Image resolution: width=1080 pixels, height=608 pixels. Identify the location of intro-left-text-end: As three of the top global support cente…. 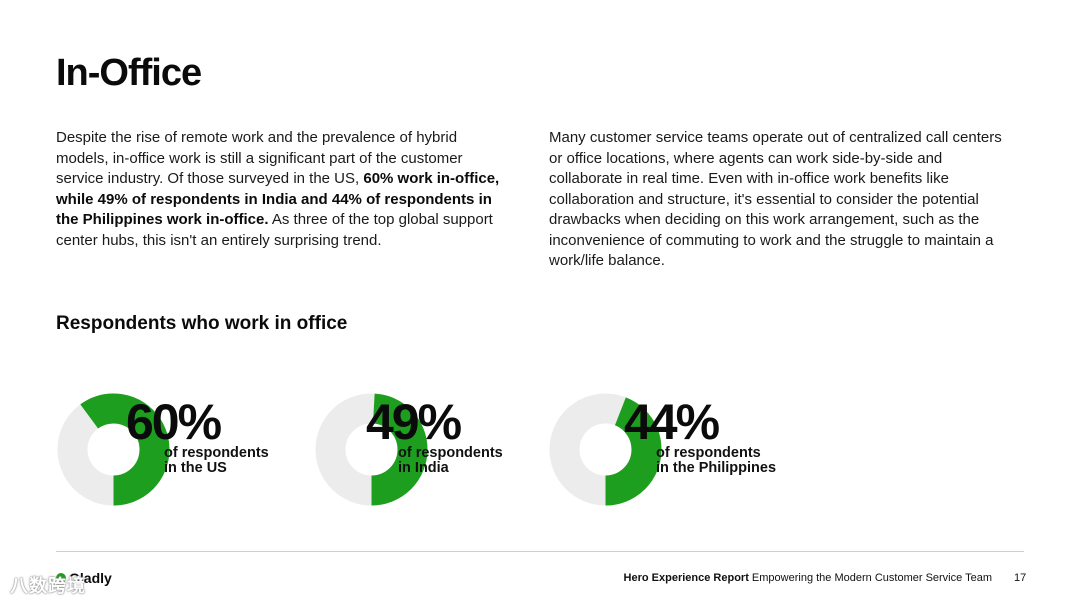
(274, 230).